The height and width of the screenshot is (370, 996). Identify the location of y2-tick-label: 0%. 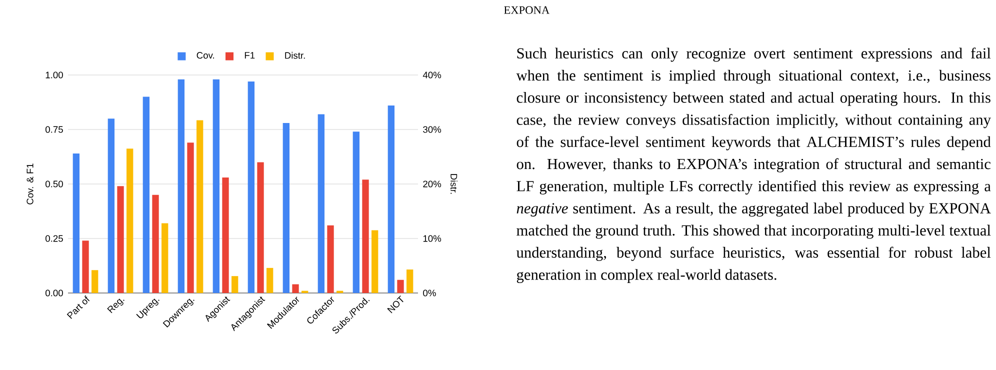
(429, 293).